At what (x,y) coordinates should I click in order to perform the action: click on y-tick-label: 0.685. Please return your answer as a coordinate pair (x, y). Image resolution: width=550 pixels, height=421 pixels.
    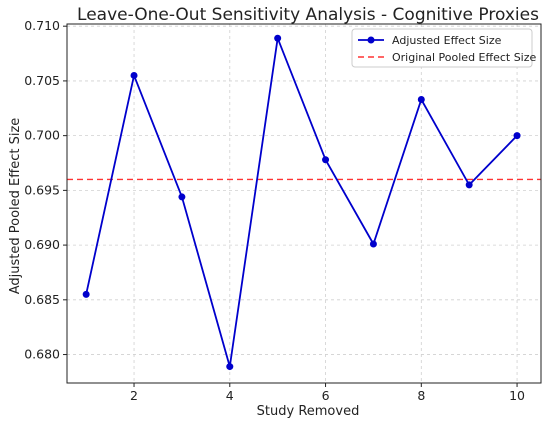
    Looking at the image, I should click on (42, 299).